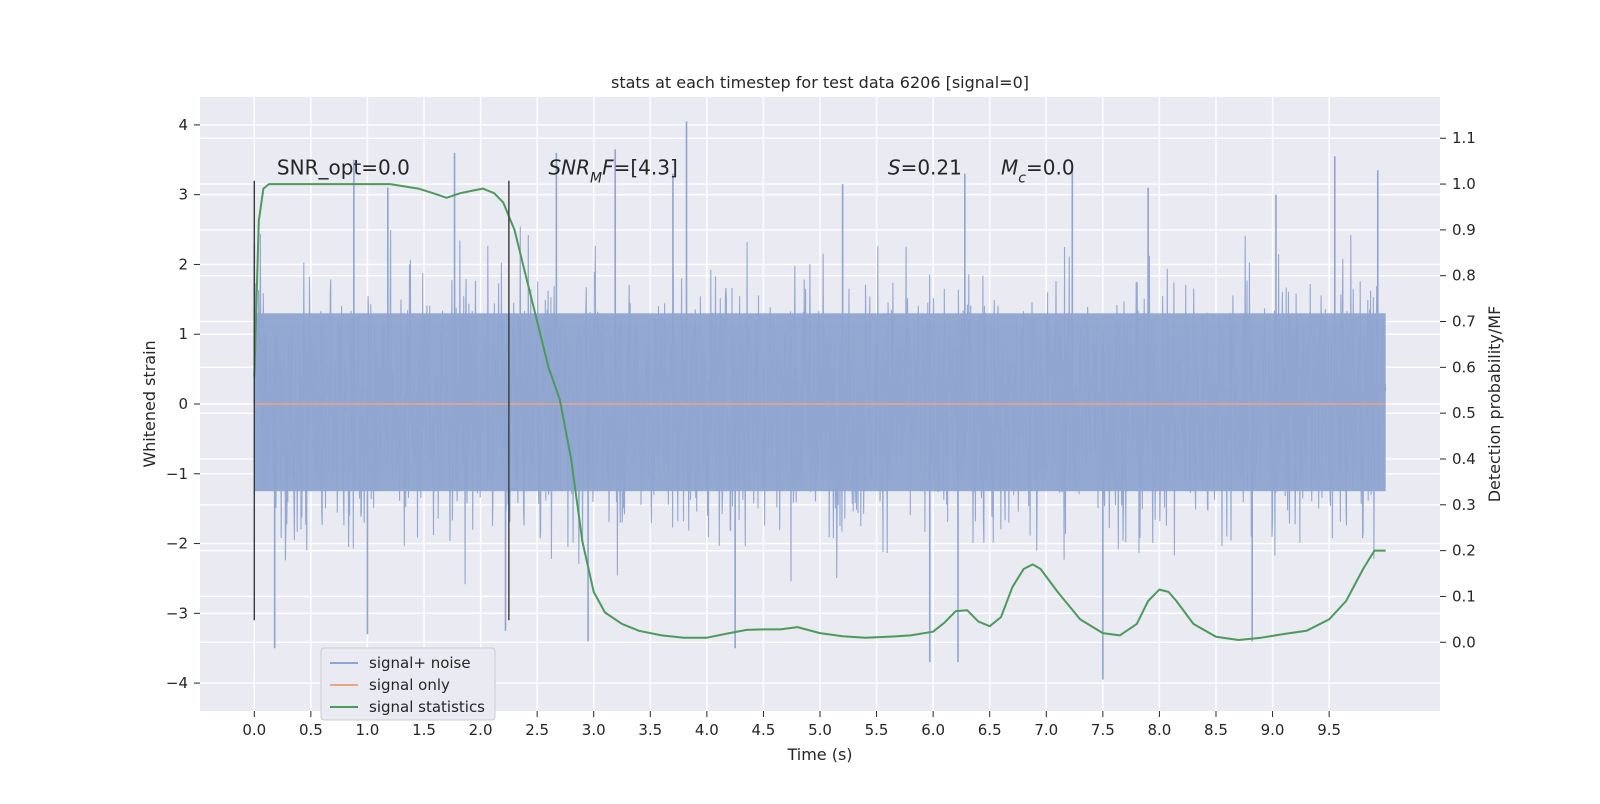  Describe the element at coordinates (481, 730) in the screenshot. I see `x-tick-label-4: 2.0` at that location.